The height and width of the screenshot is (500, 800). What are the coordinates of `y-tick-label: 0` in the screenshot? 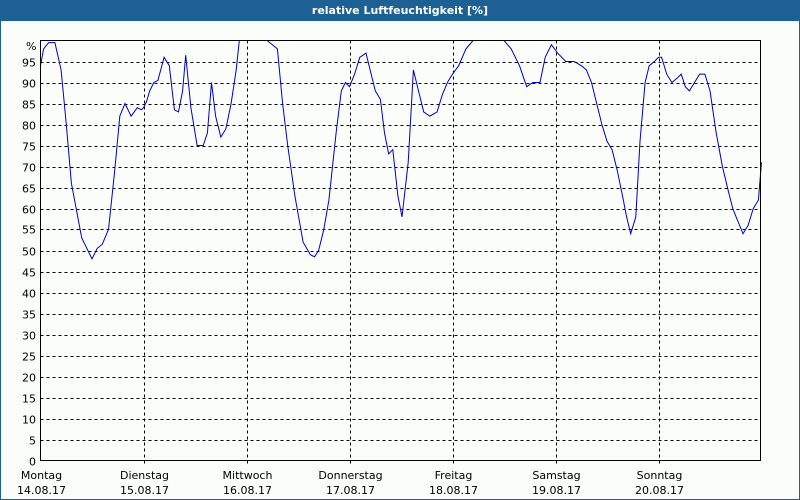 It's located at (32, 462).